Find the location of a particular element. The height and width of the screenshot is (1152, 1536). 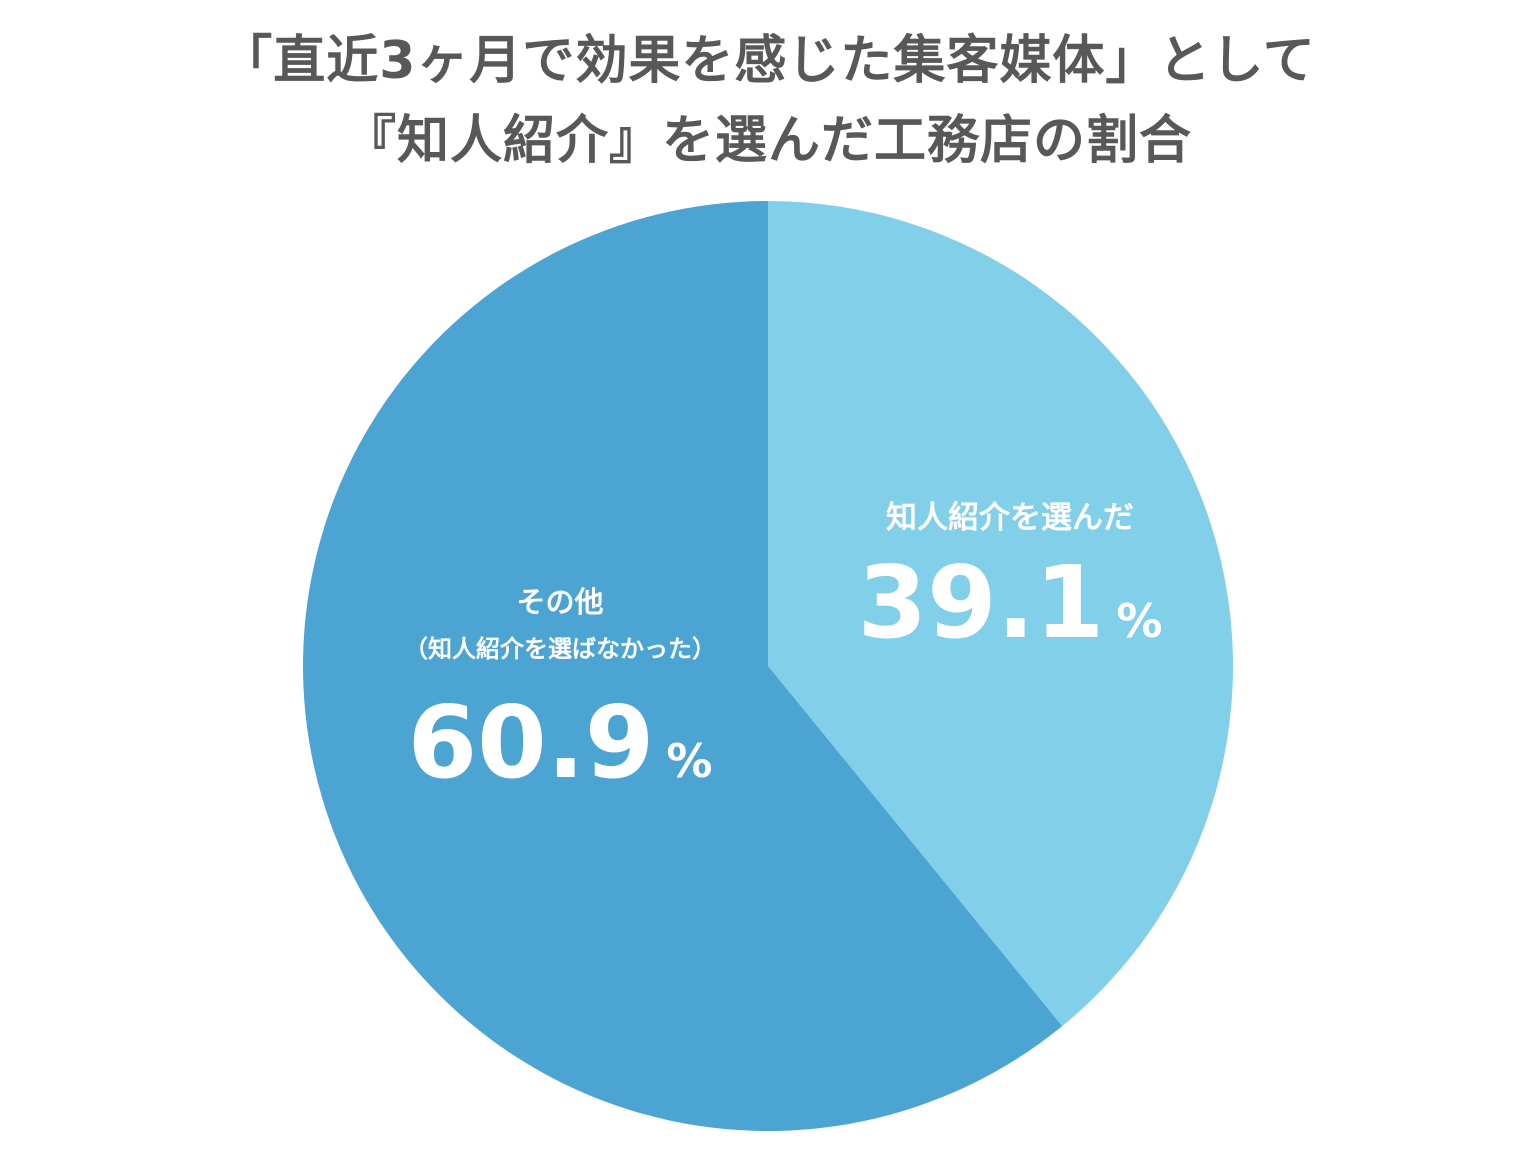

slice-label-group-2: その他 （知人紹介を選ばなかった） 60.9% is located at coordinates (560, 693).